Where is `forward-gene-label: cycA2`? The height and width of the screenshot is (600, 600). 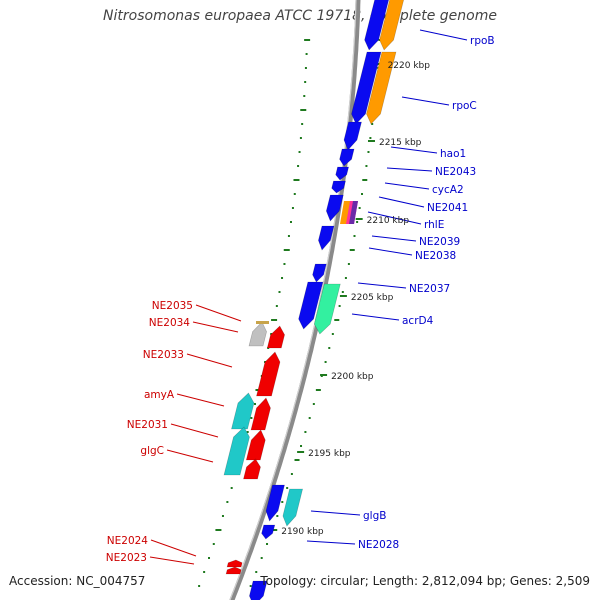
forward-gene-label: cycA2 is located at coordinates (448, 190).